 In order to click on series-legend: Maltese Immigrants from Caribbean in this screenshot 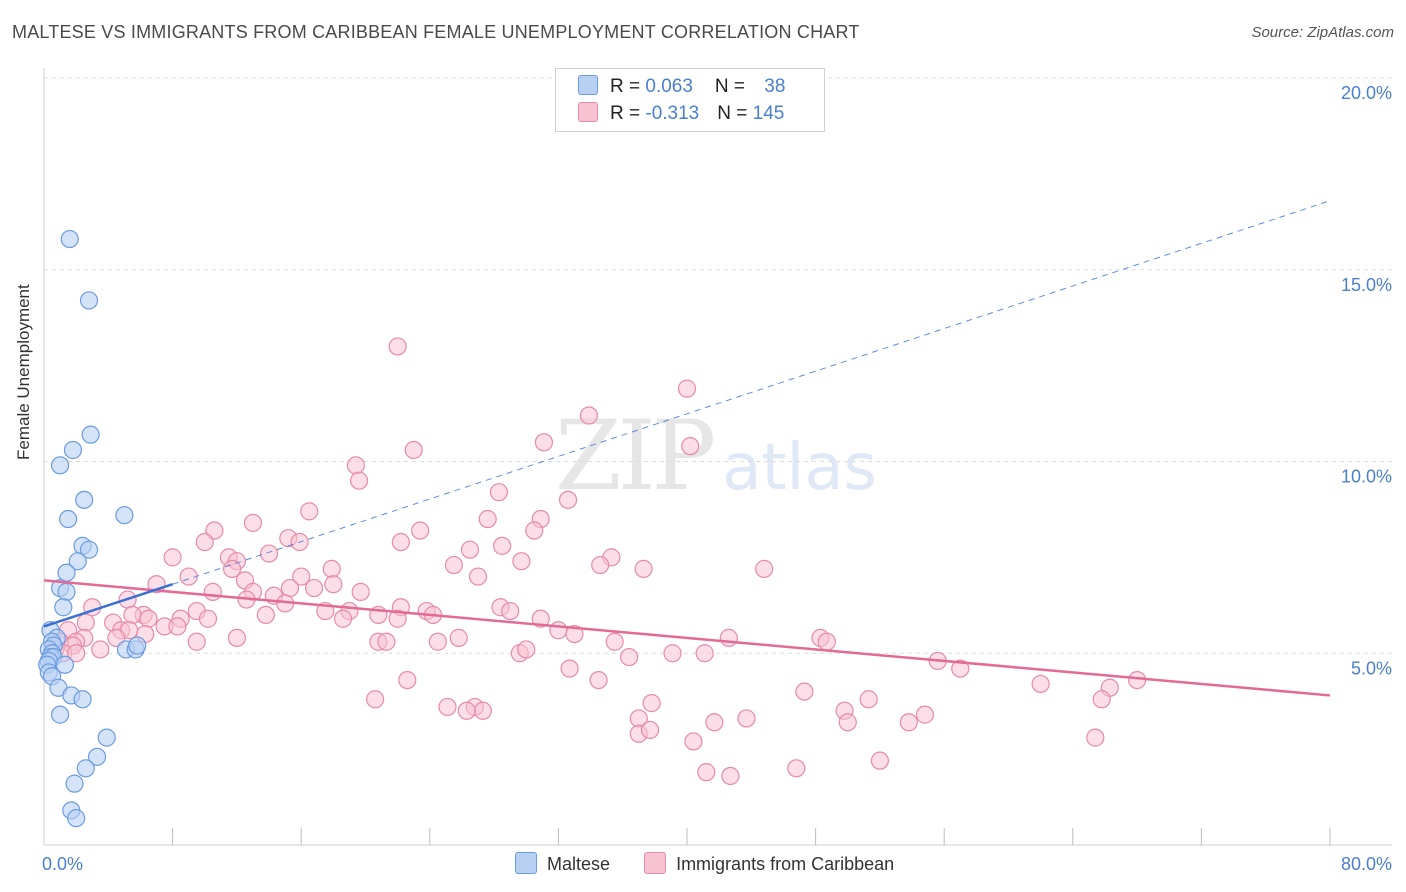, I will do `click(704, 863)`.